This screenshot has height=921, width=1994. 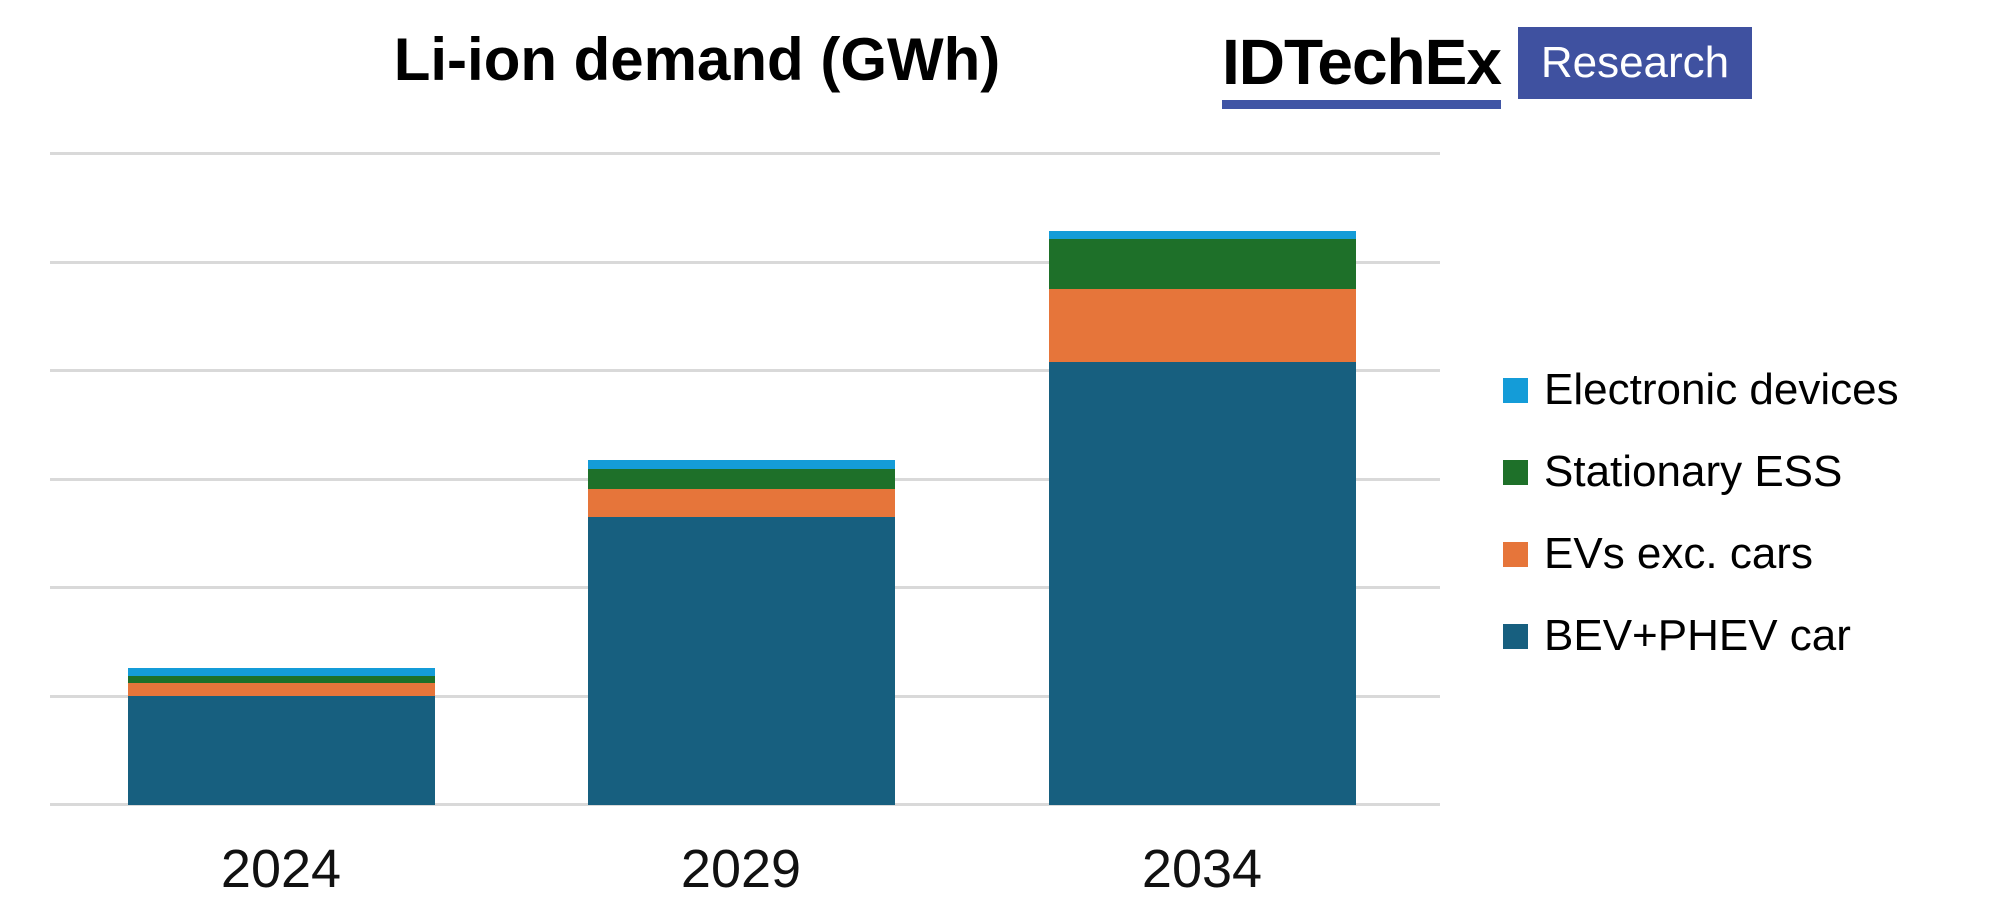 What do you see at coordinates (741, 869) in the screenshot?
I see `x-axis-label-2029: 2029` at bounding box center [741, 869].